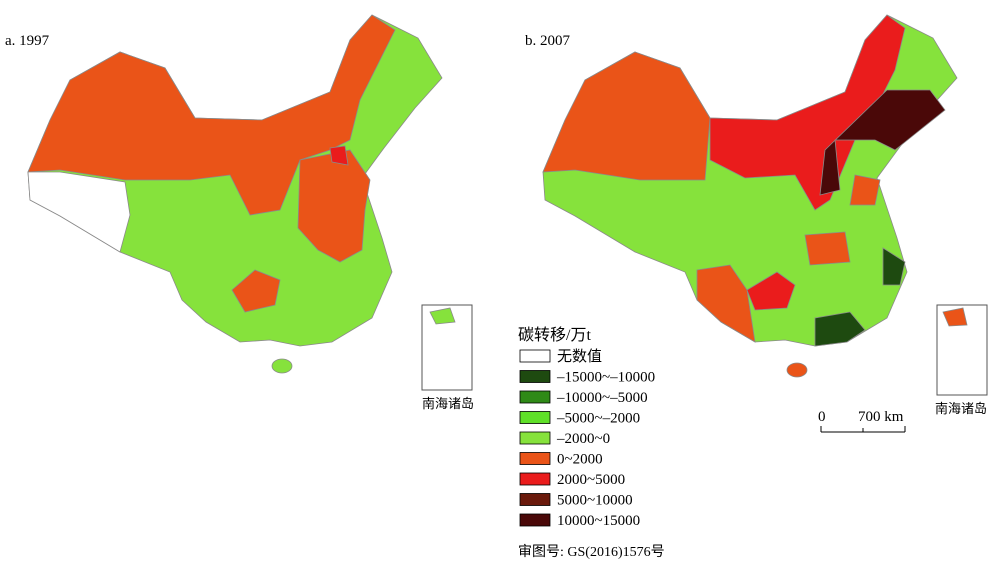  I want to click on legend-label: –5000~–2000, so click(598, 419).